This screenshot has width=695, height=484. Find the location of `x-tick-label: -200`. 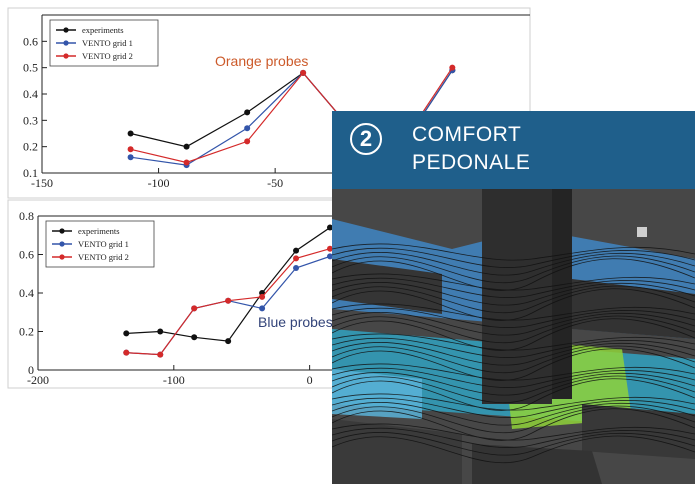

x-tick-label: -200 is located at coordinates (38, 380).